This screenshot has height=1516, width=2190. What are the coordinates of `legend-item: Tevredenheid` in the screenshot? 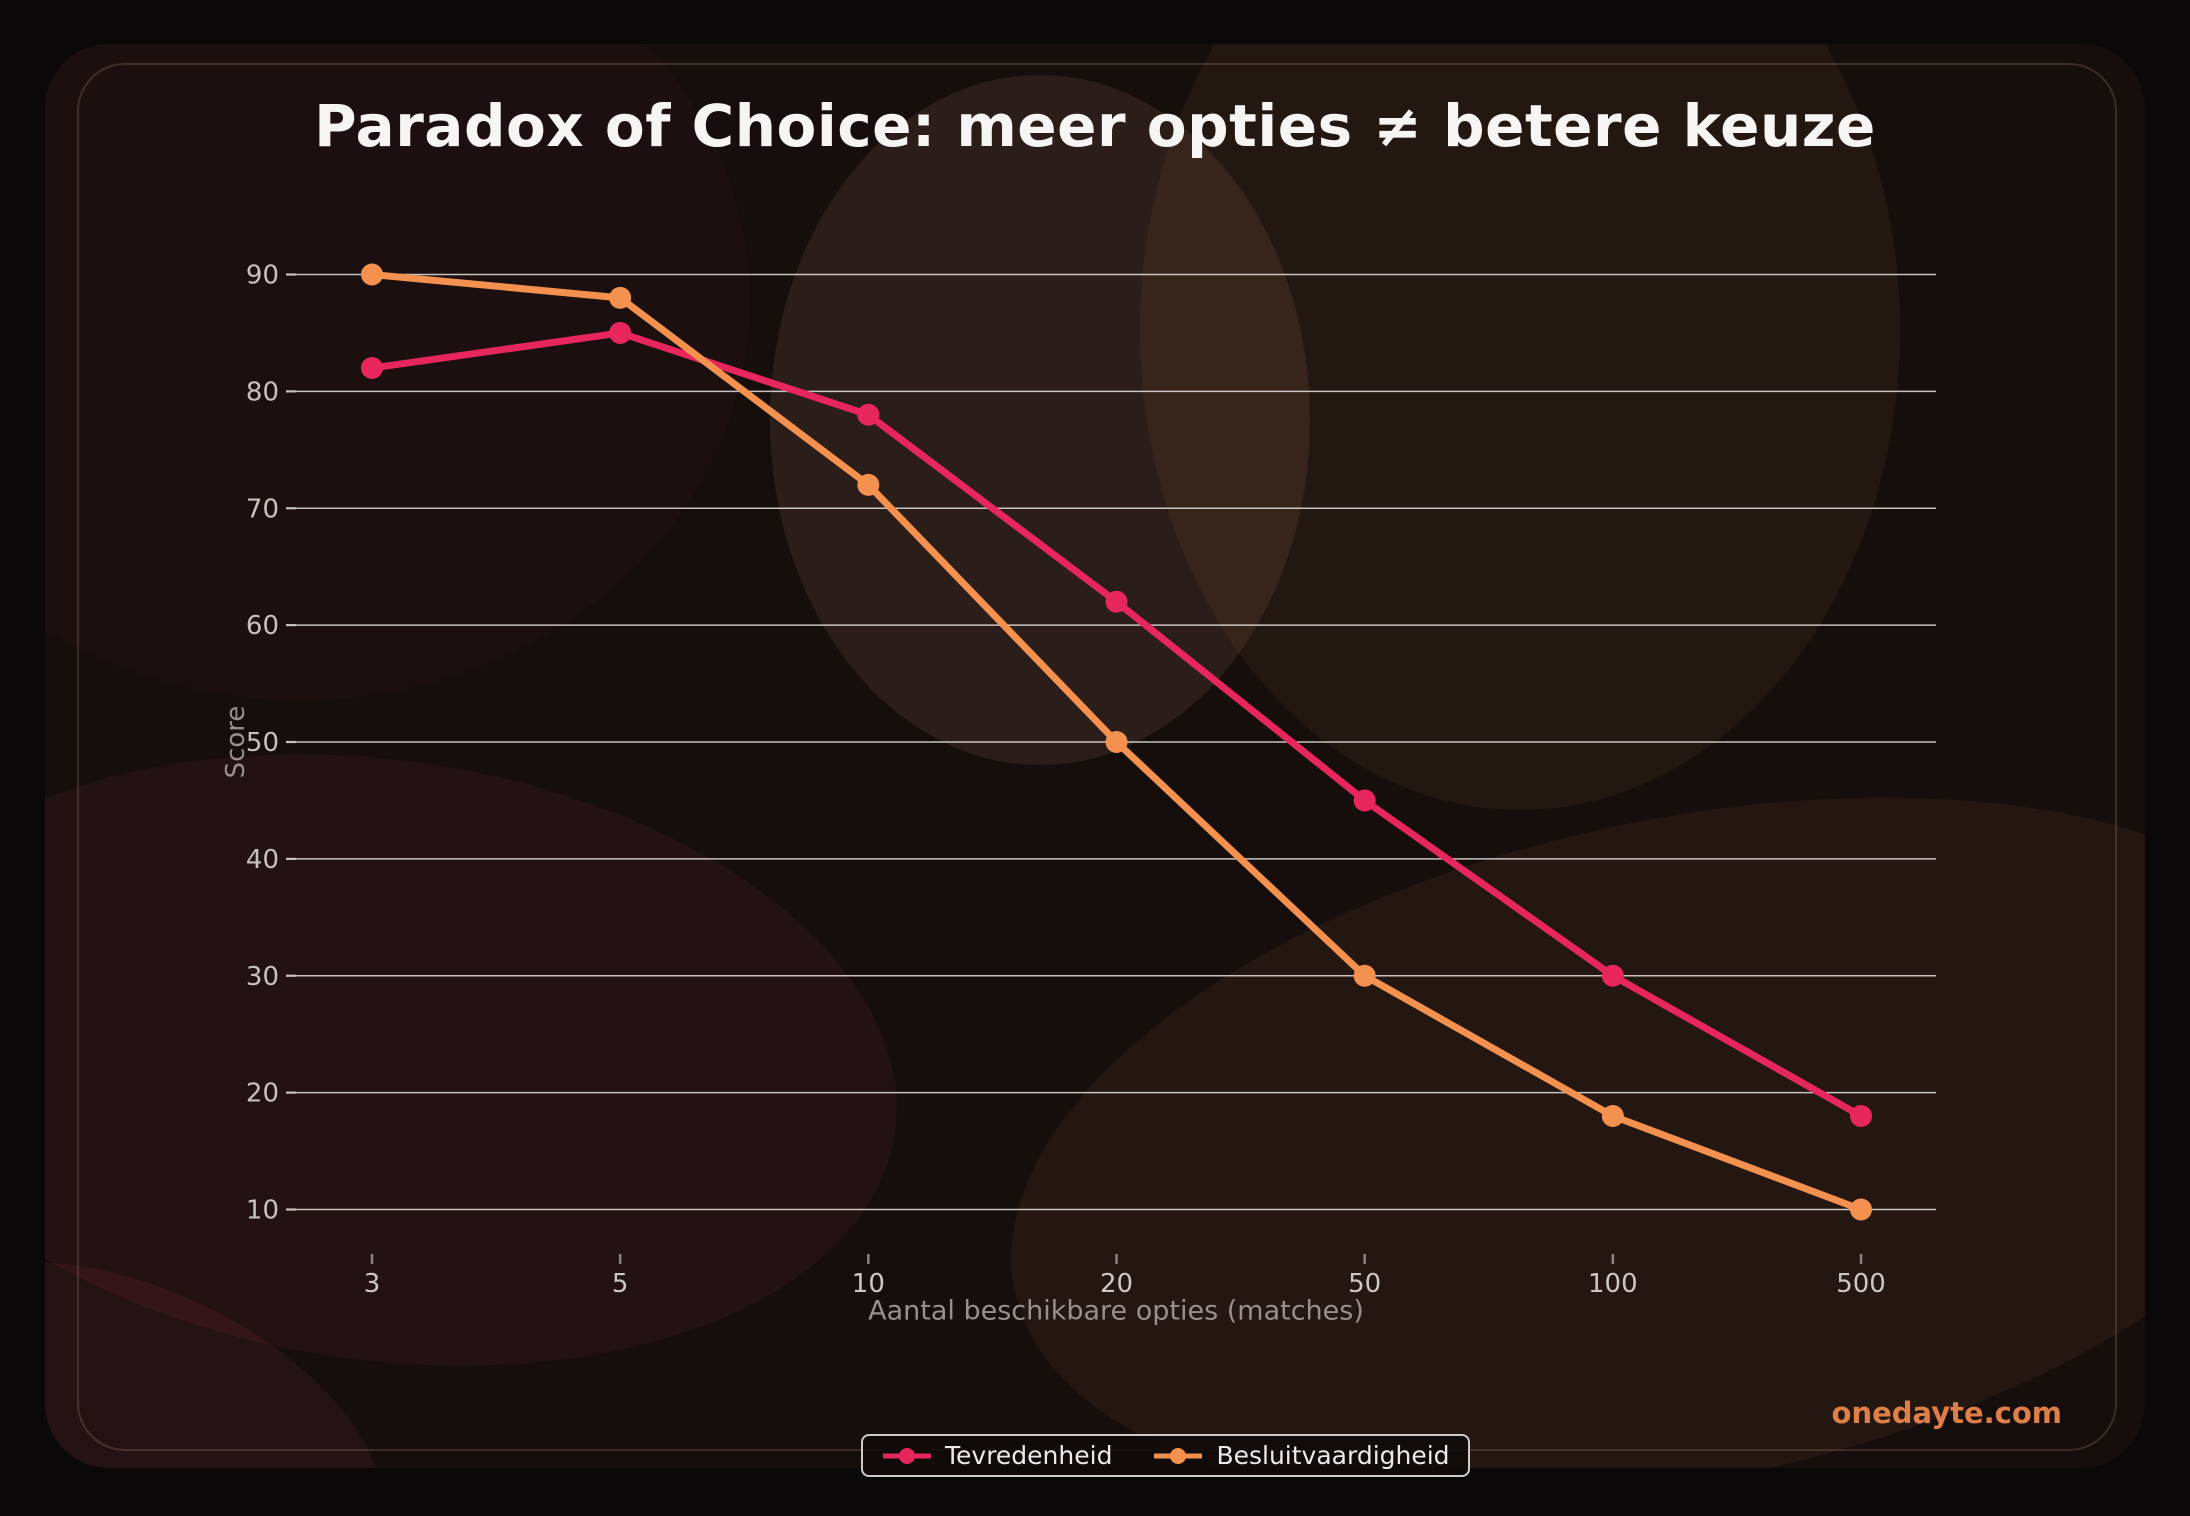 It's located at (996, 1455).